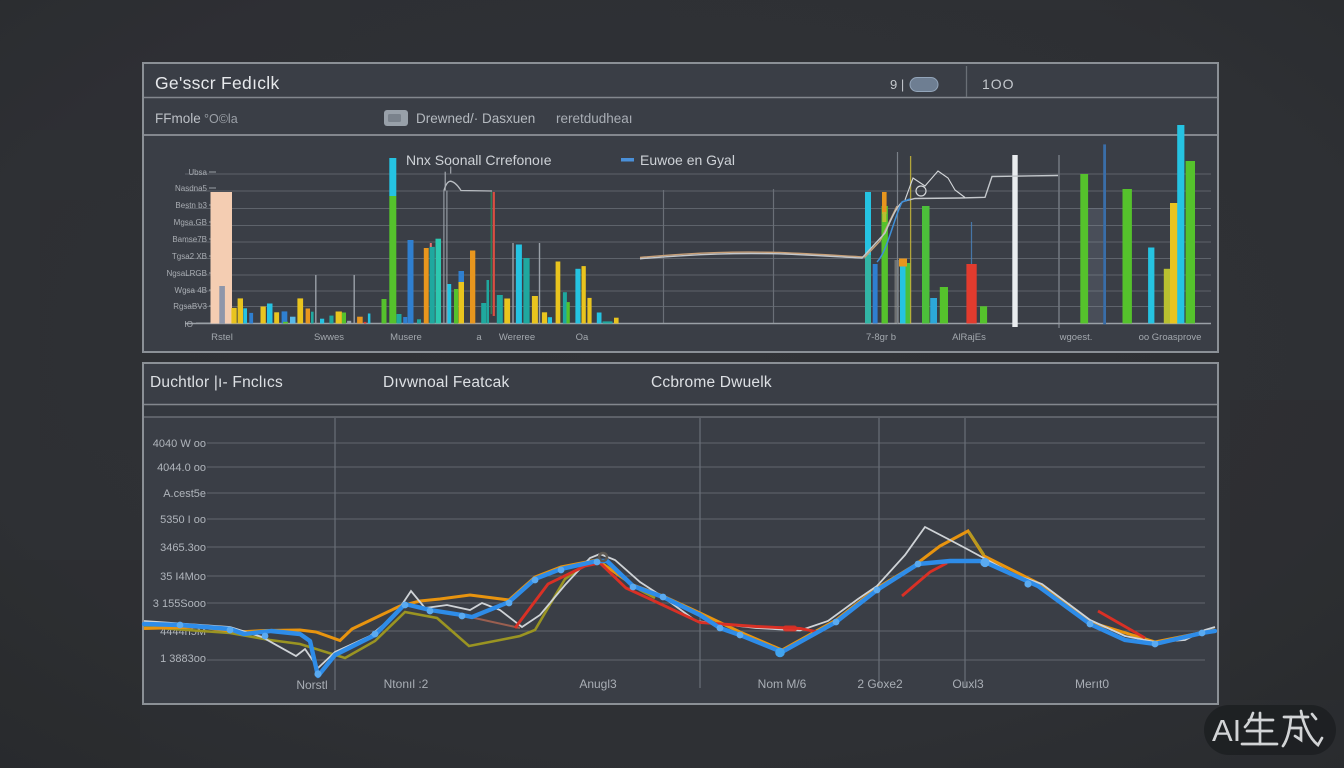 The width and height of the screenshot is (1344, 768). I want to click on svg-text: 9 |, so click(897, 84).